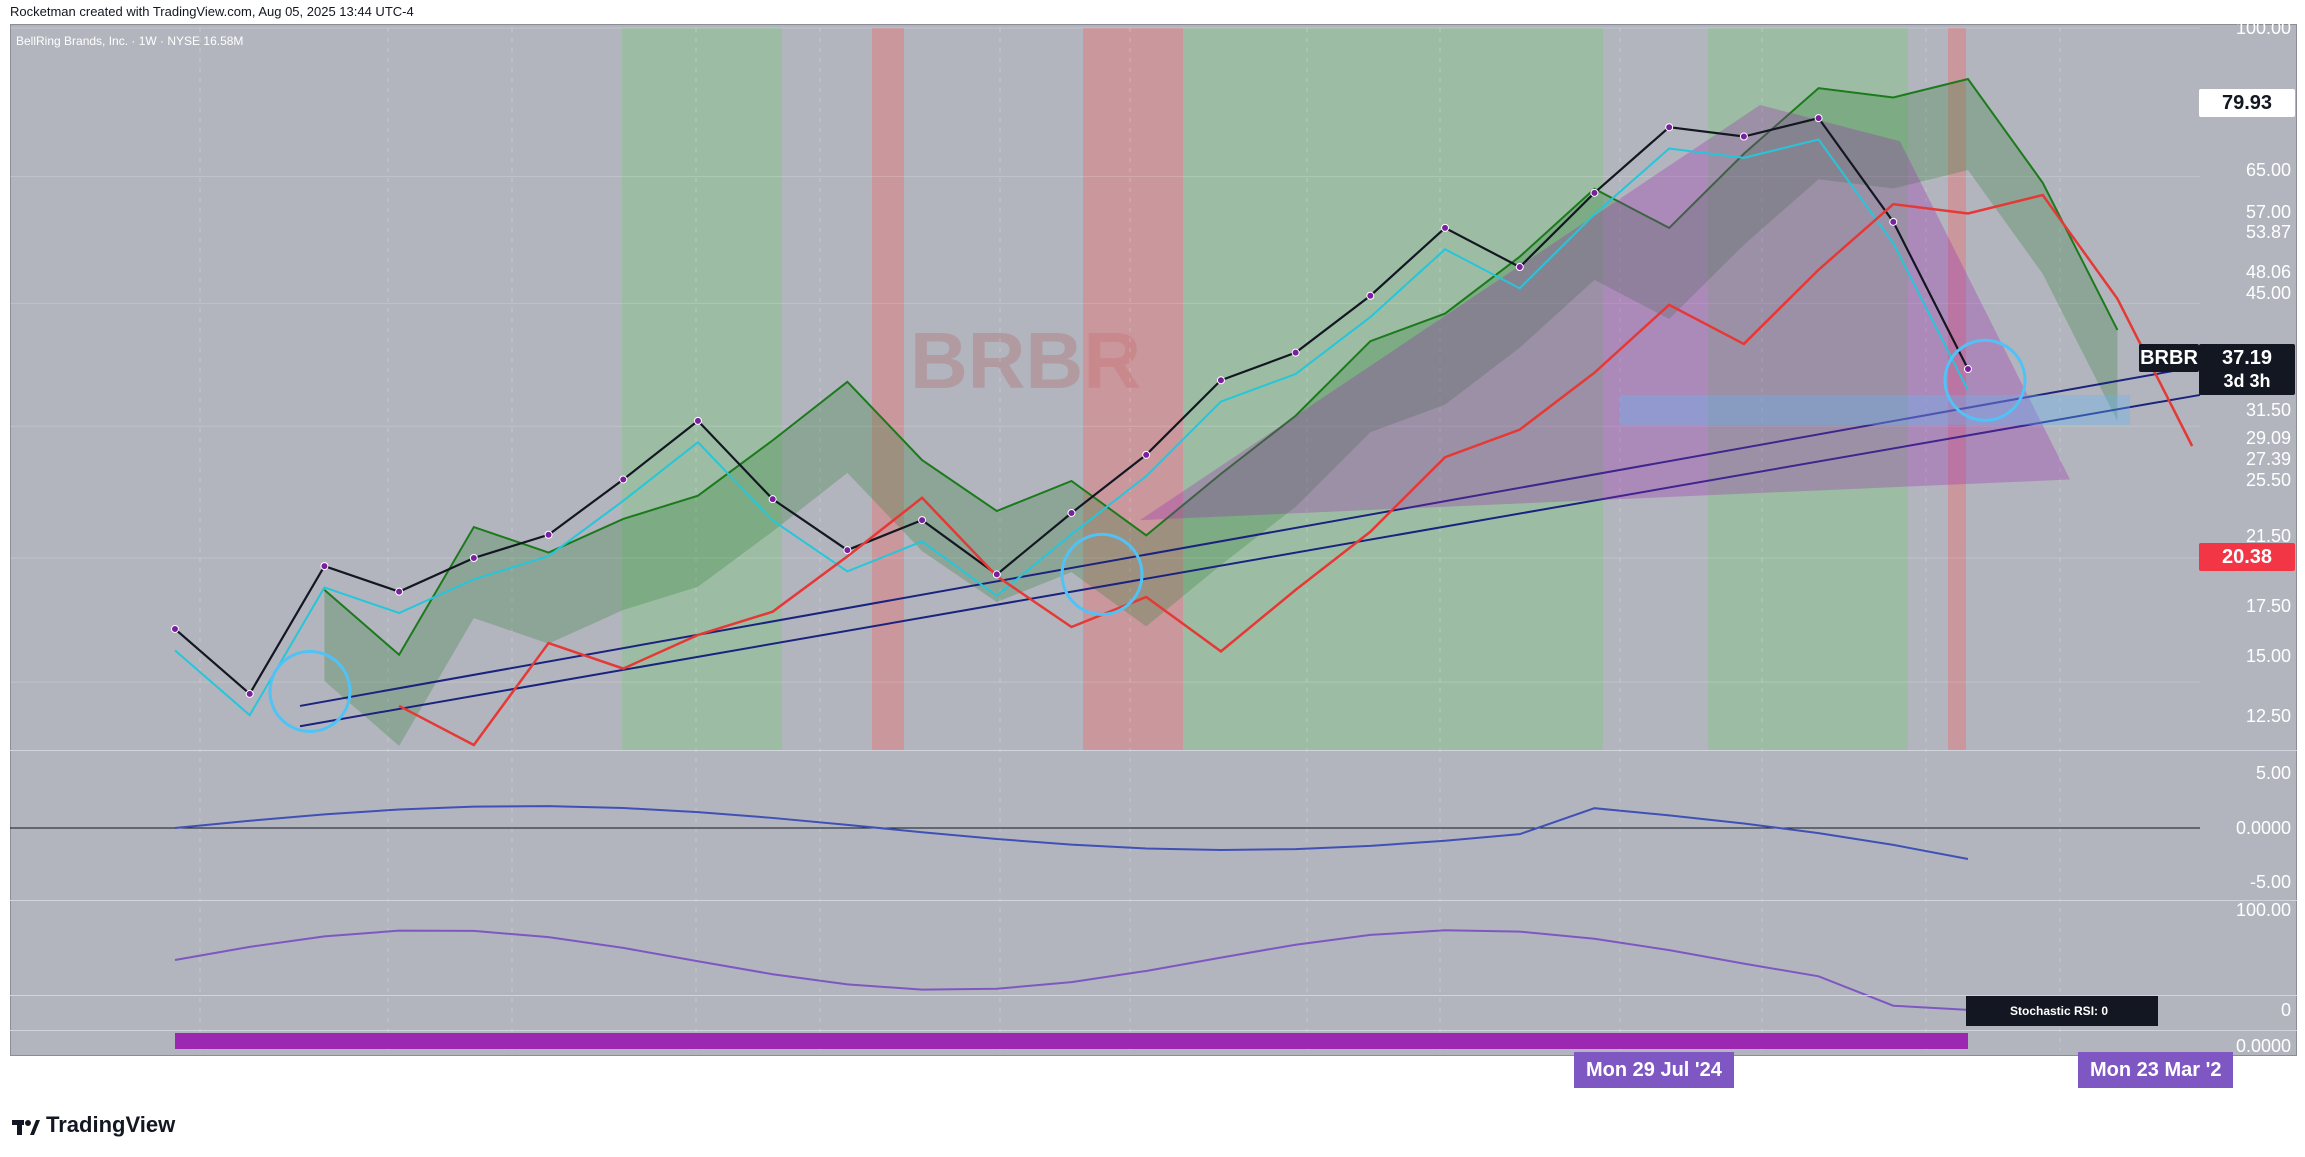  I want to click on stoch-tick: 0, so click(2285, 1010).